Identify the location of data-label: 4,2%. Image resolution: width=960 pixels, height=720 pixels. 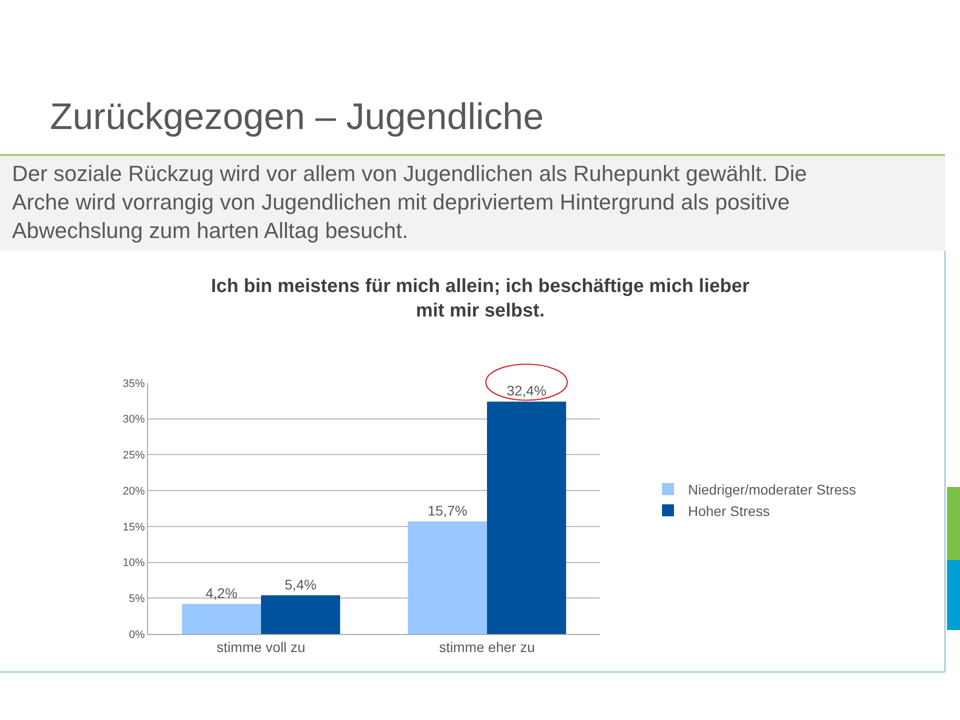
(221, 592).